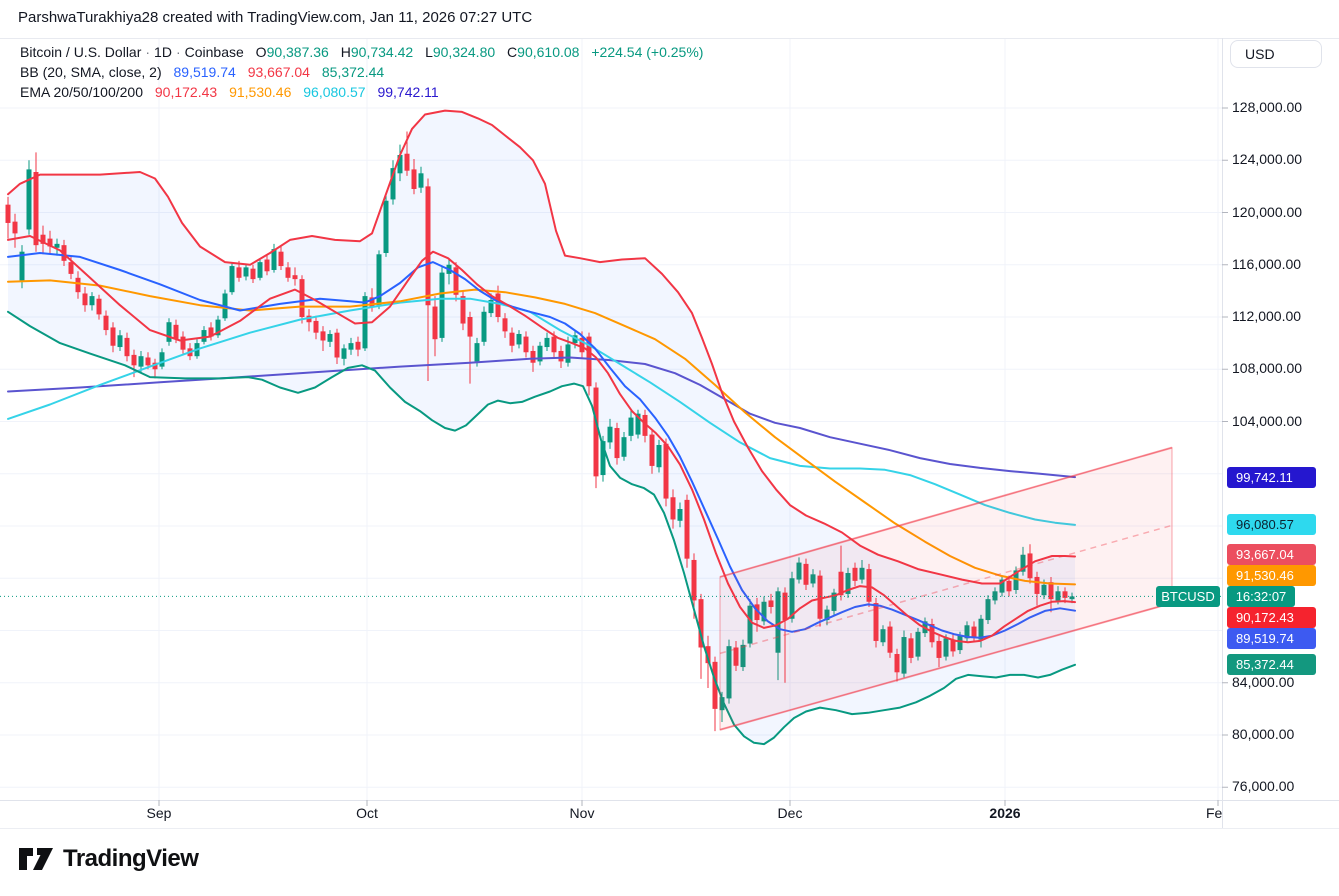  What do you see at coordinates (1261, 596) in the screenshot?
I see `bar-countdown-badge: 16:32:07` at bounding box center [1261, 596].